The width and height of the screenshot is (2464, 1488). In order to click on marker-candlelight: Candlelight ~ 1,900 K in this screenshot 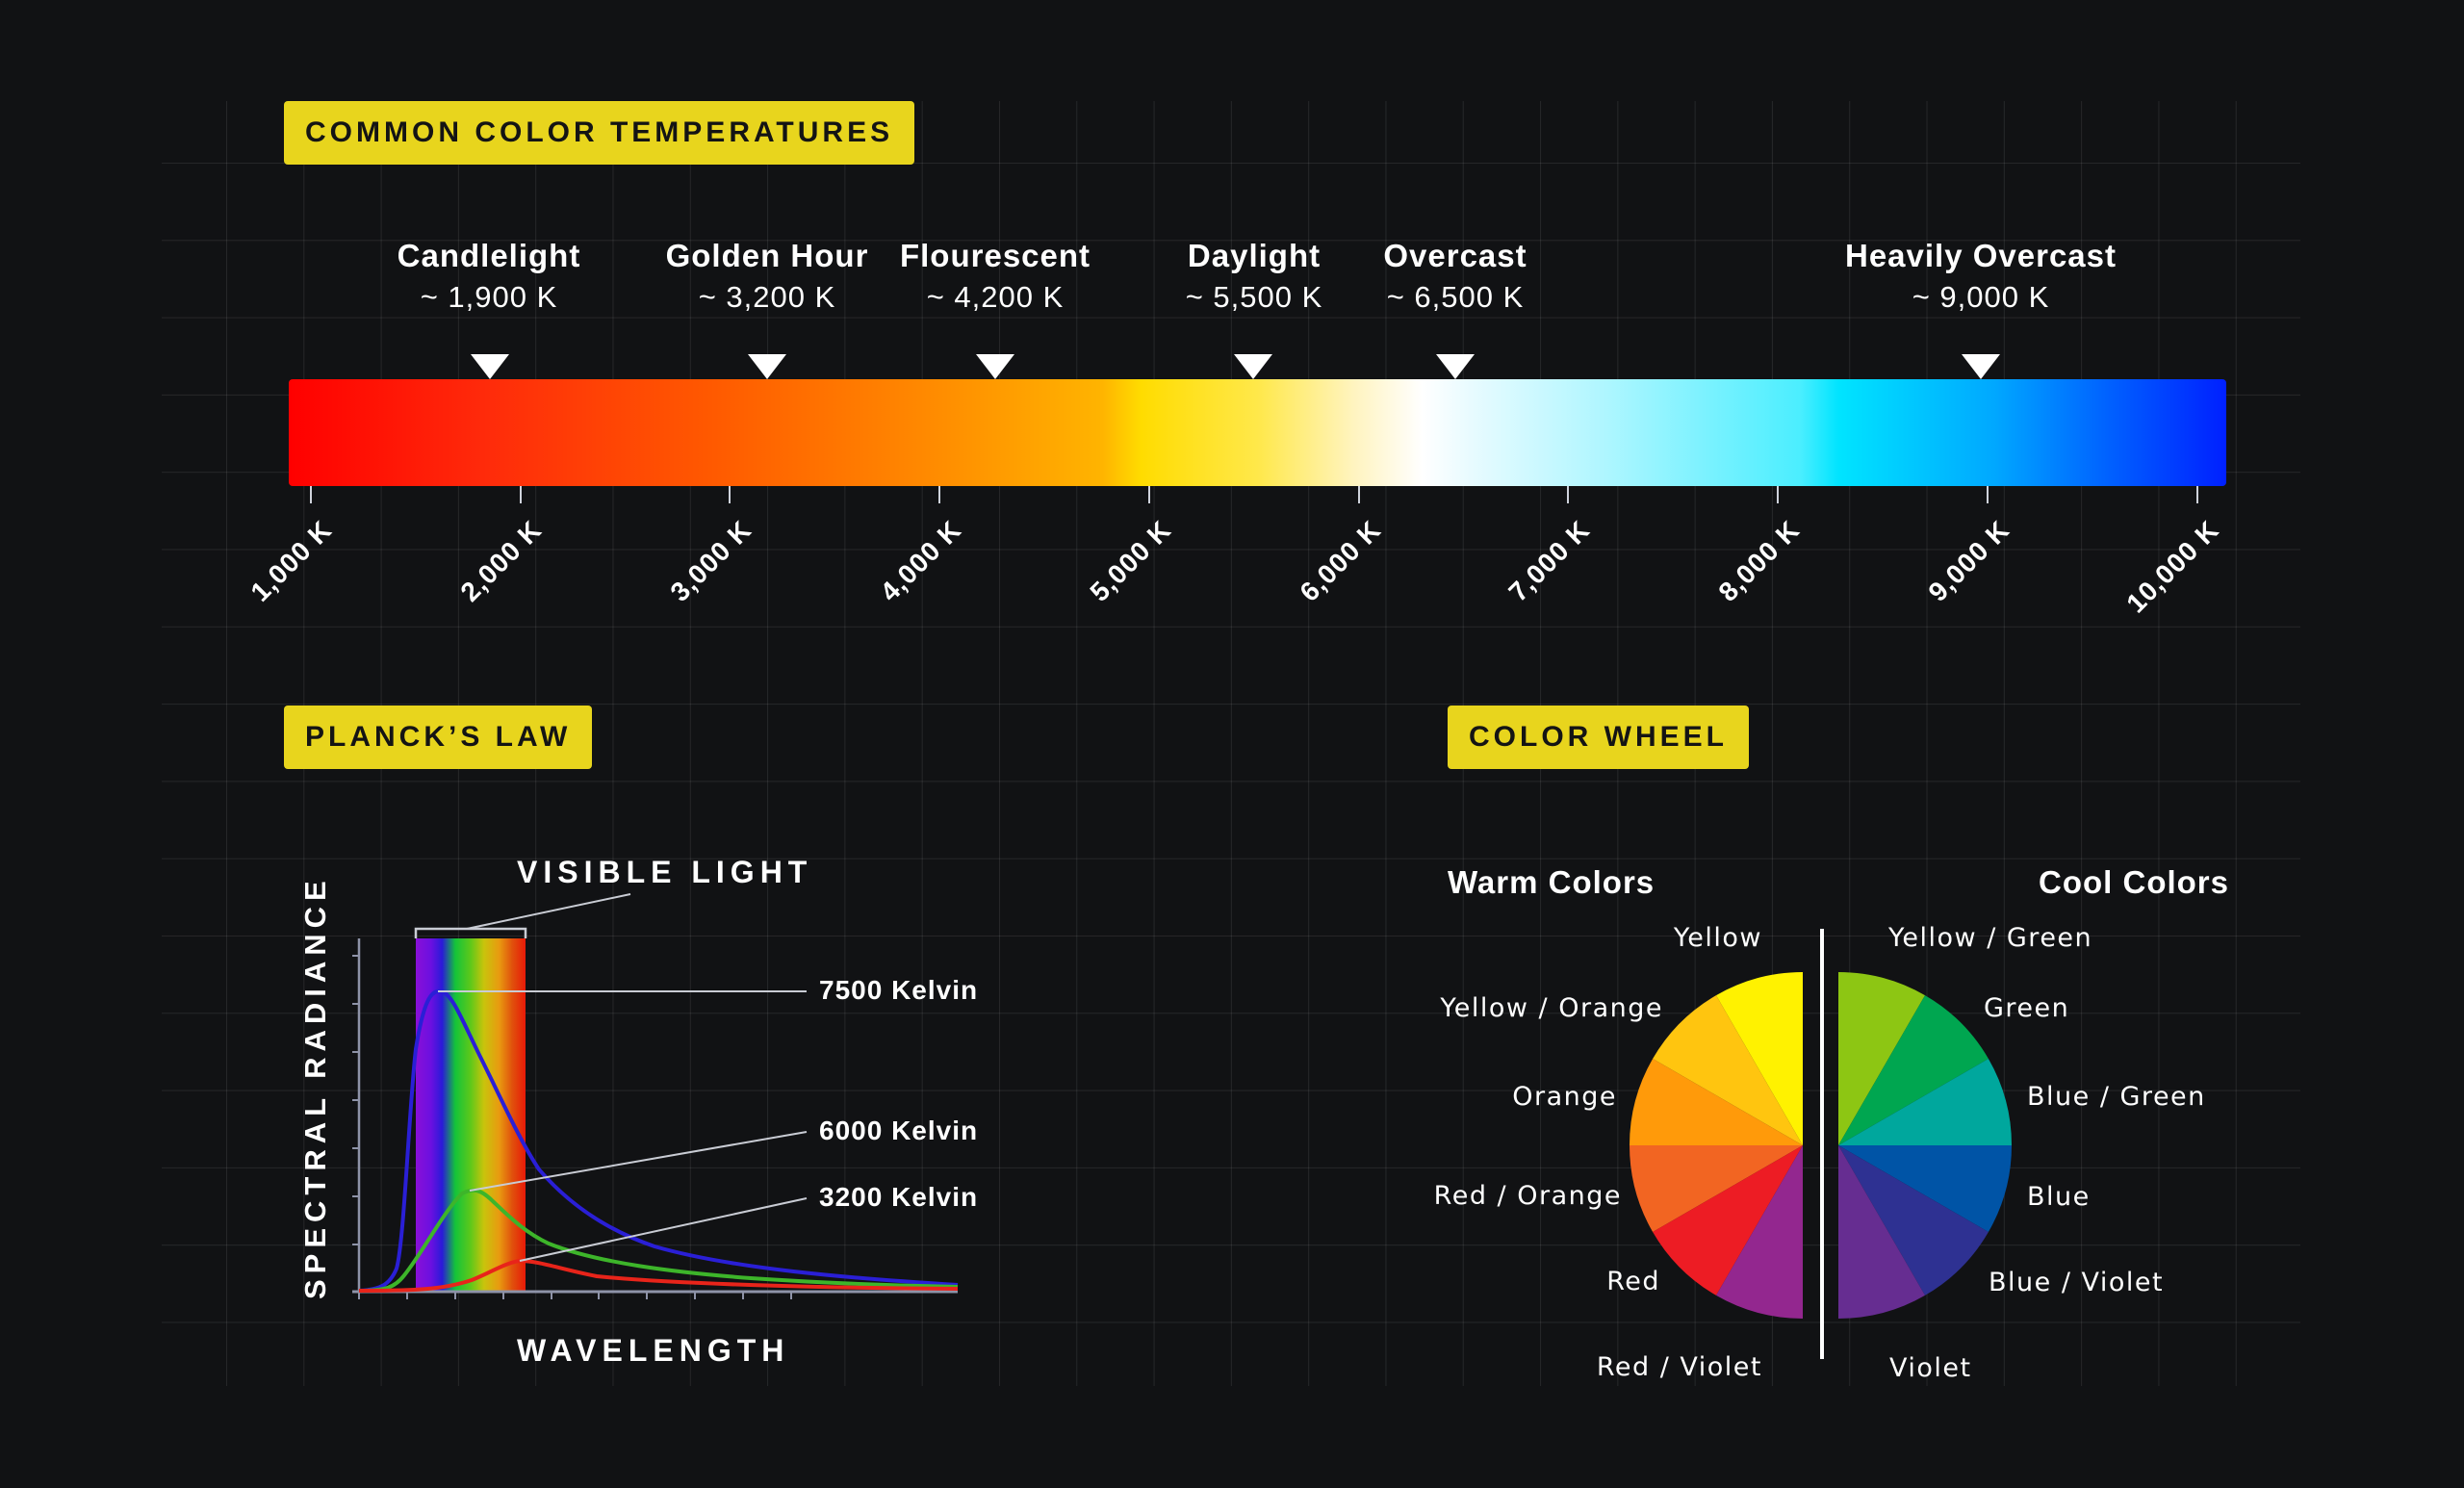, I will do `click(489, 279)`.